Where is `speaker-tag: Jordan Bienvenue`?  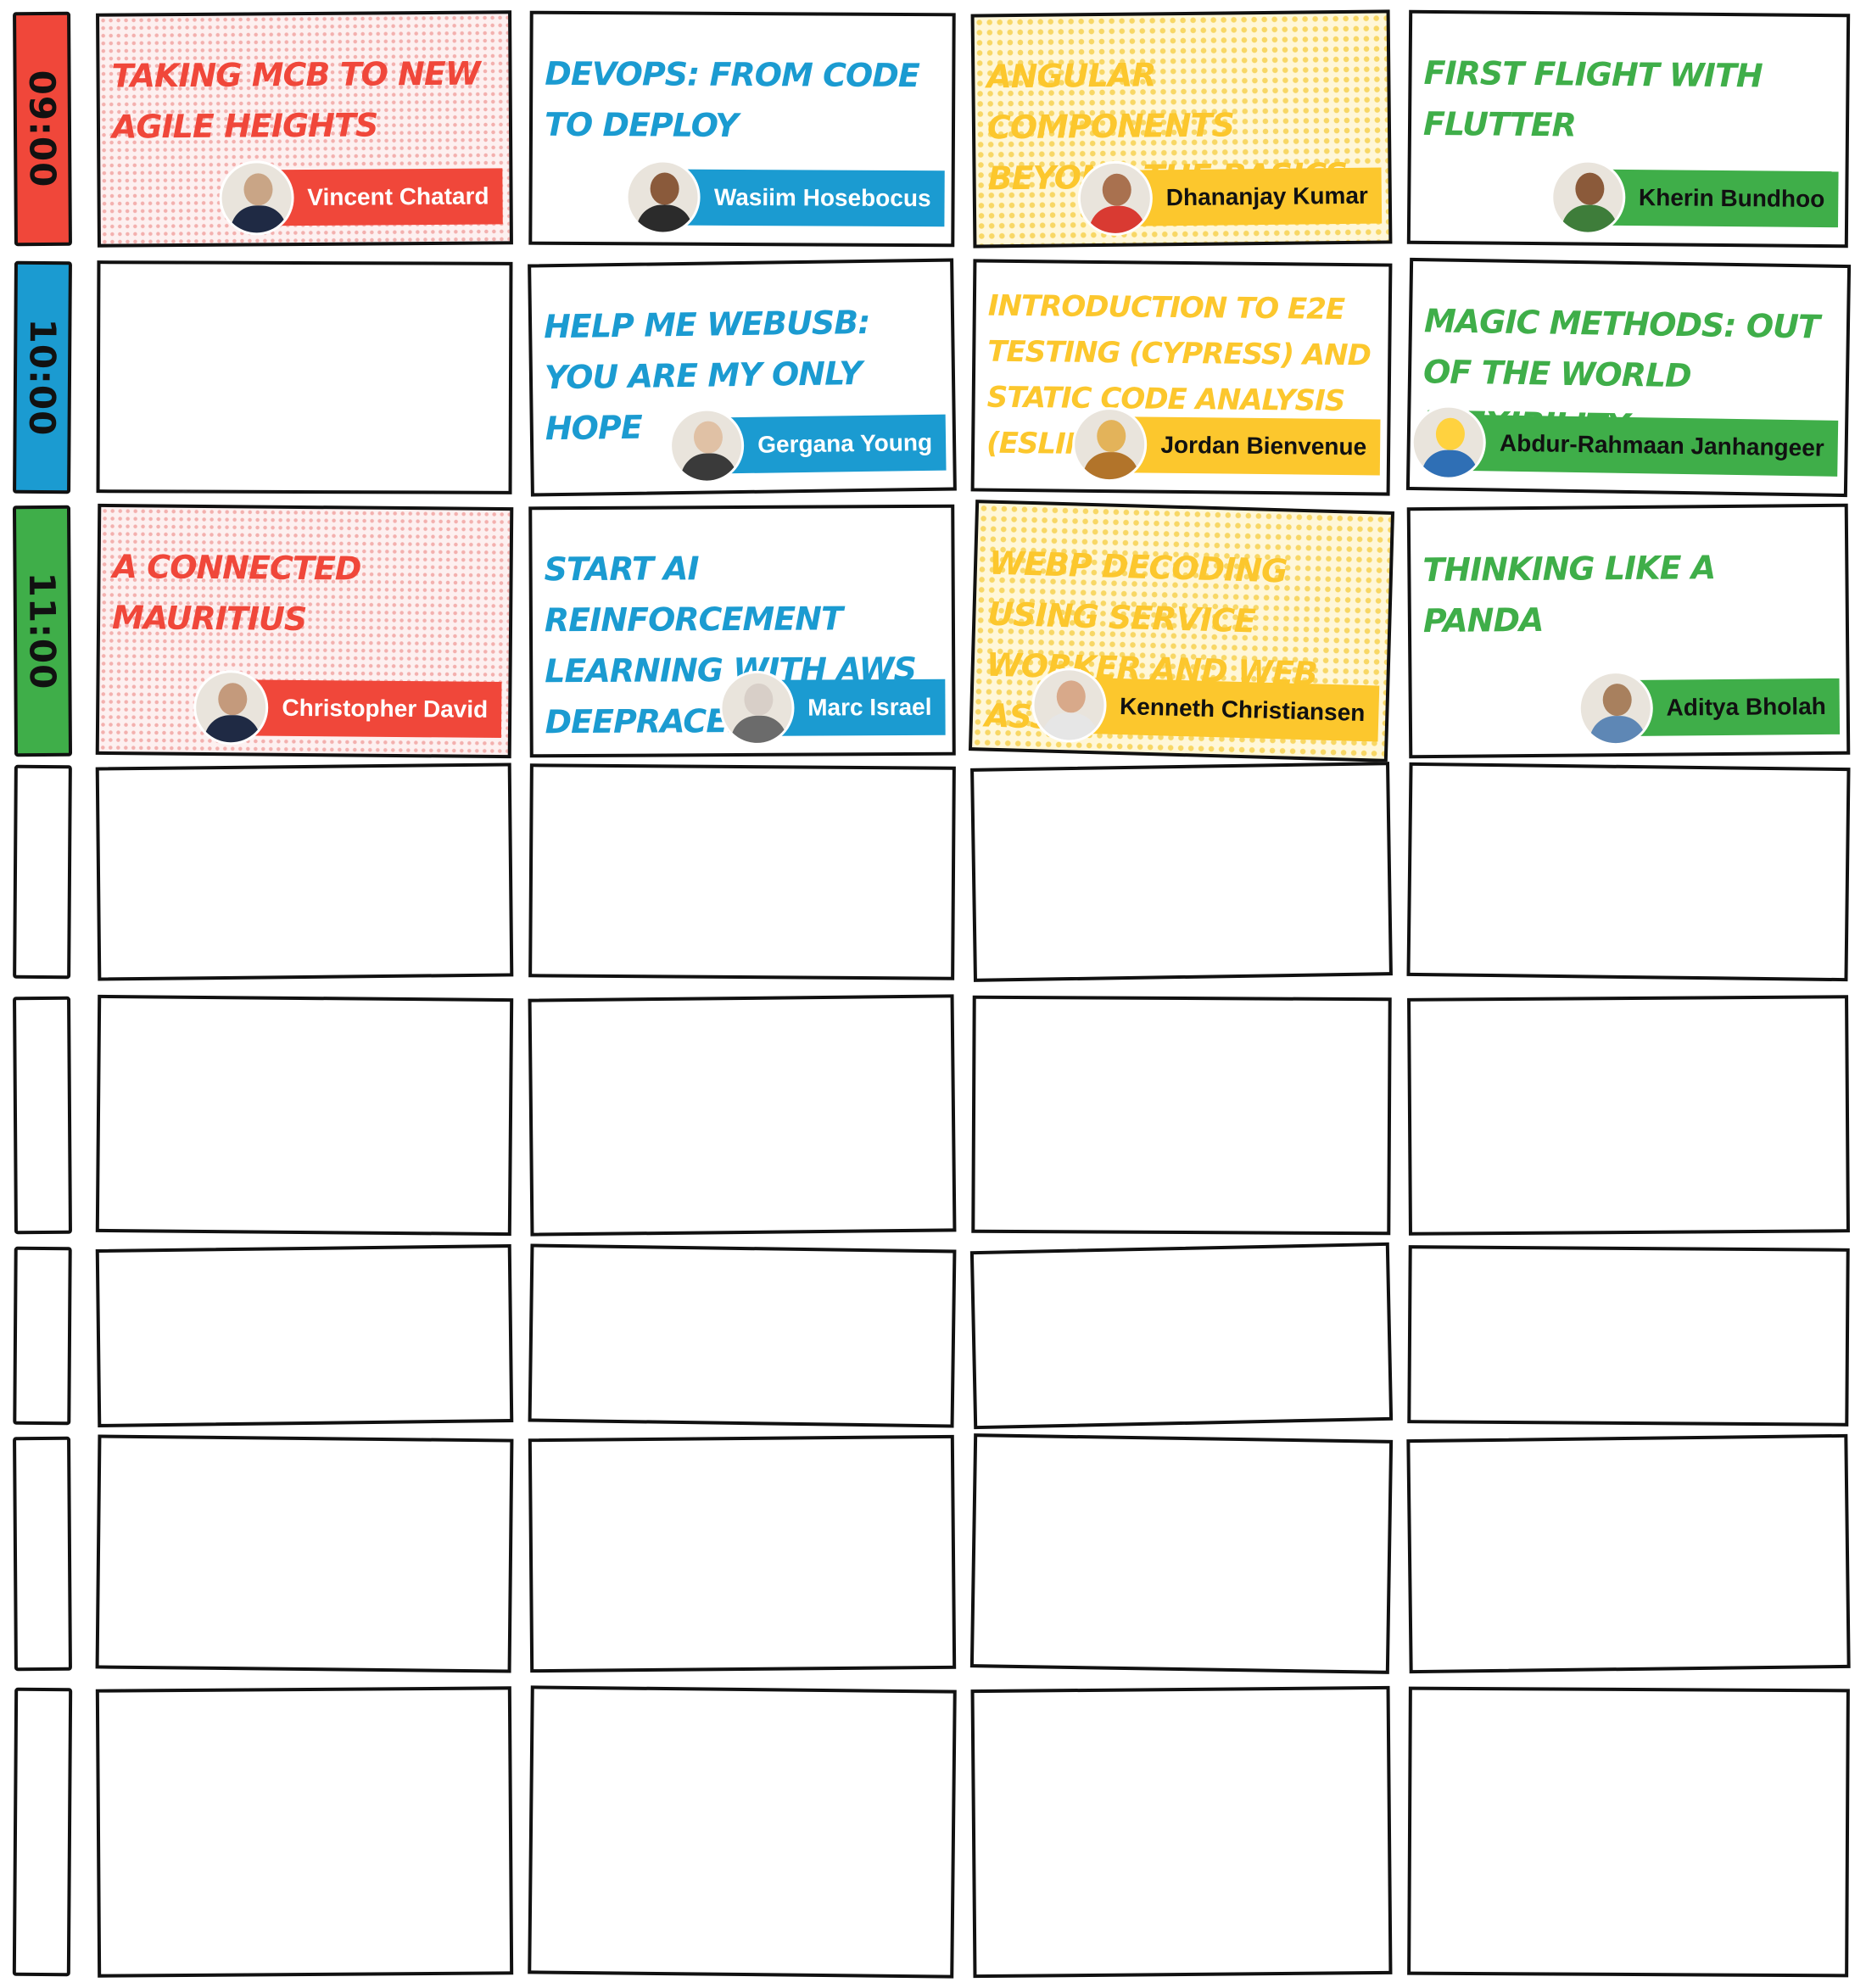 speaker-tag: Jordan Bienvenue is located at coordinates (1226, 444).